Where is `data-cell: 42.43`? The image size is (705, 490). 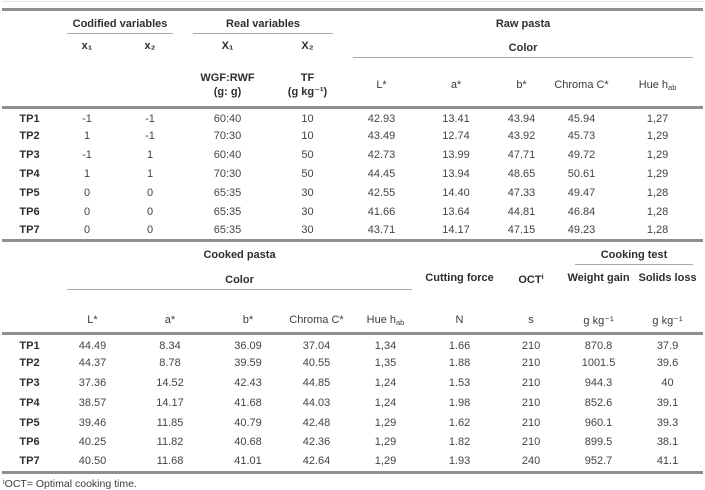 data-cell: 42.43 is located at coordinates (248, 382).